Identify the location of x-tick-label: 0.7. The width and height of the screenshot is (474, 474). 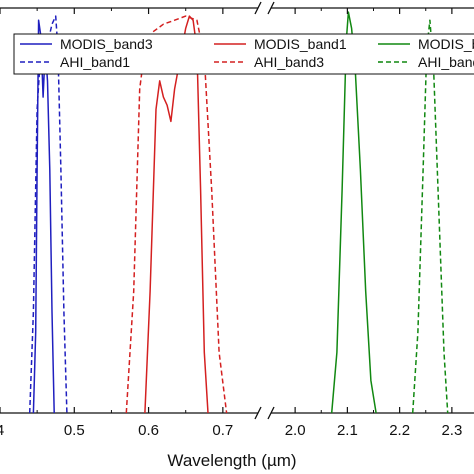
(222, 430).